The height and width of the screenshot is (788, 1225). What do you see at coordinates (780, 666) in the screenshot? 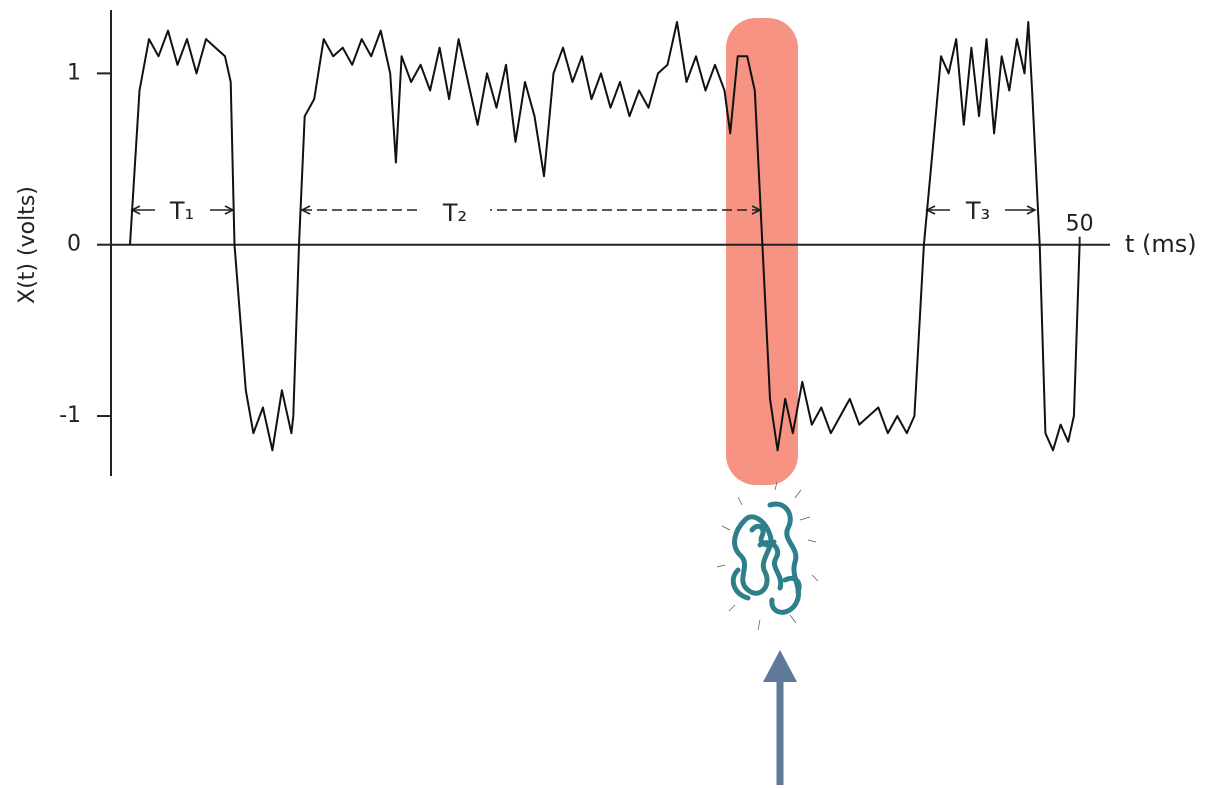
I see `arrow-head` at bounding box center [780, 666].